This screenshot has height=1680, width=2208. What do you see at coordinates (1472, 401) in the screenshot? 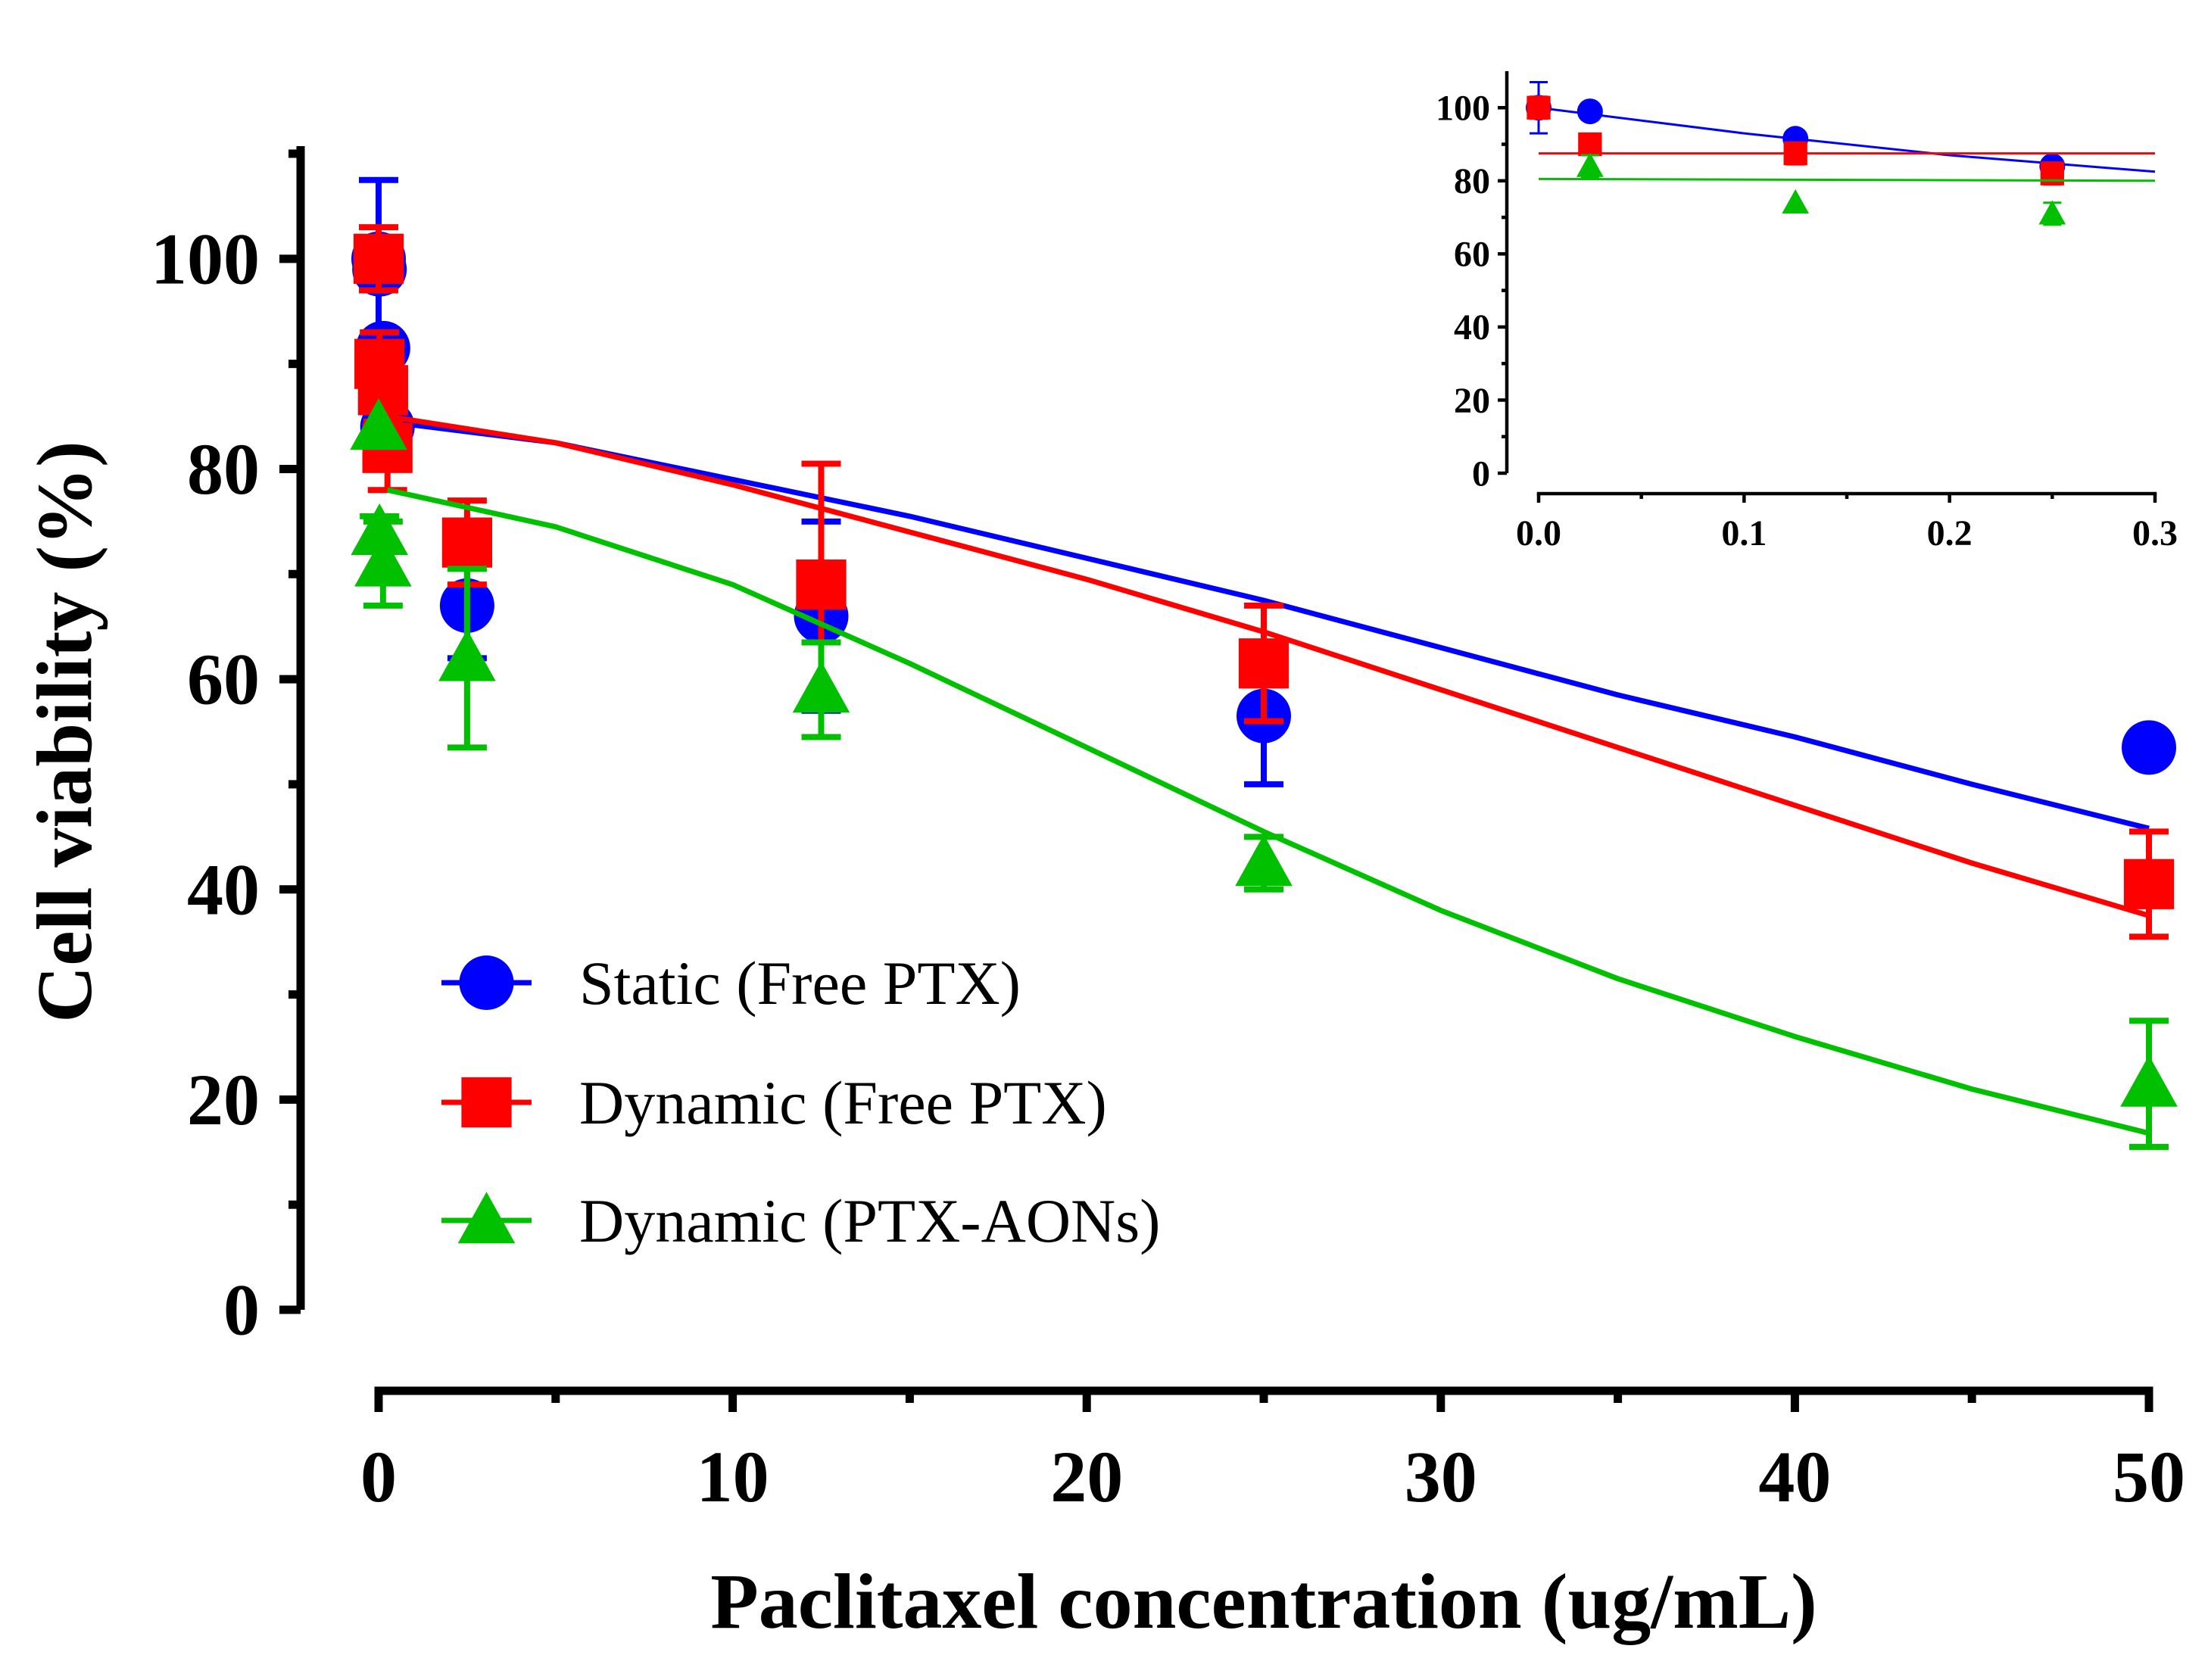
I see `inset-y-tick-label: 20` at bounding box center [1472, 401].